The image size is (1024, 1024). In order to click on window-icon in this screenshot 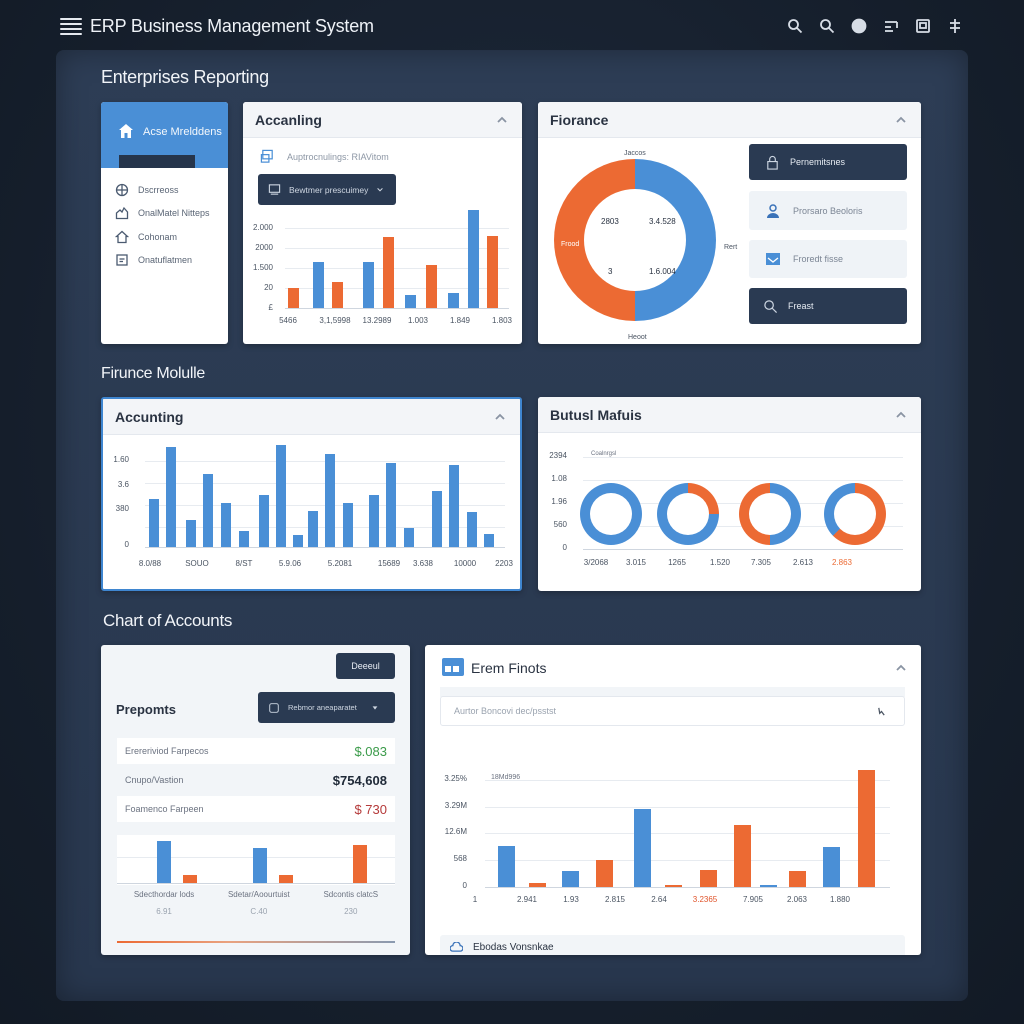, I will do `click(923, 26)`.